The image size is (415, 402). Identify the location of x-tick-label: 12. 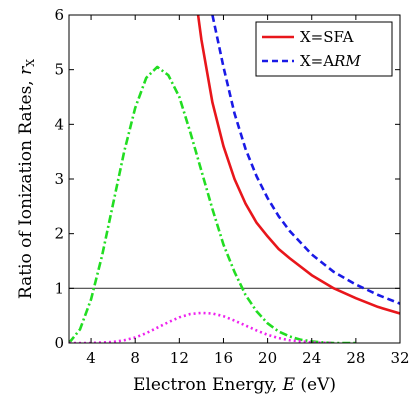
(179, 358).